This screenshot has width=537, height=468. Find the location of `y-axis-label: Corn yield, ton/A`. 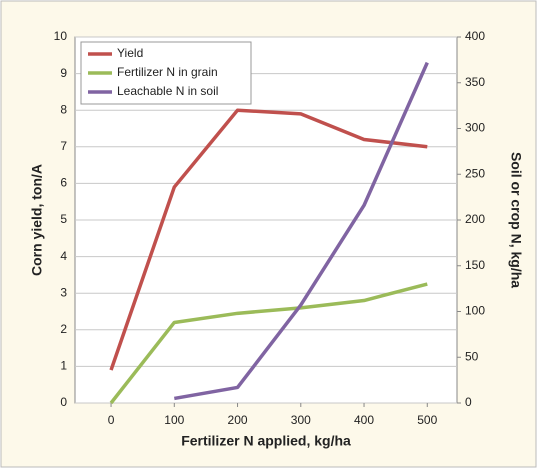

y-axis-label: Corn yield, ton/A is located at coordinates (37, 220).